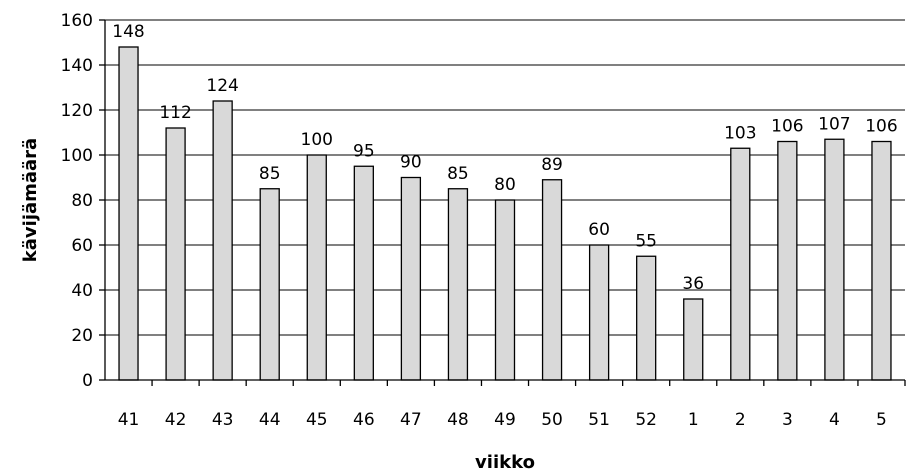 The image size is (909, 473). I want to click on data-label: 95, so click(364, 151).